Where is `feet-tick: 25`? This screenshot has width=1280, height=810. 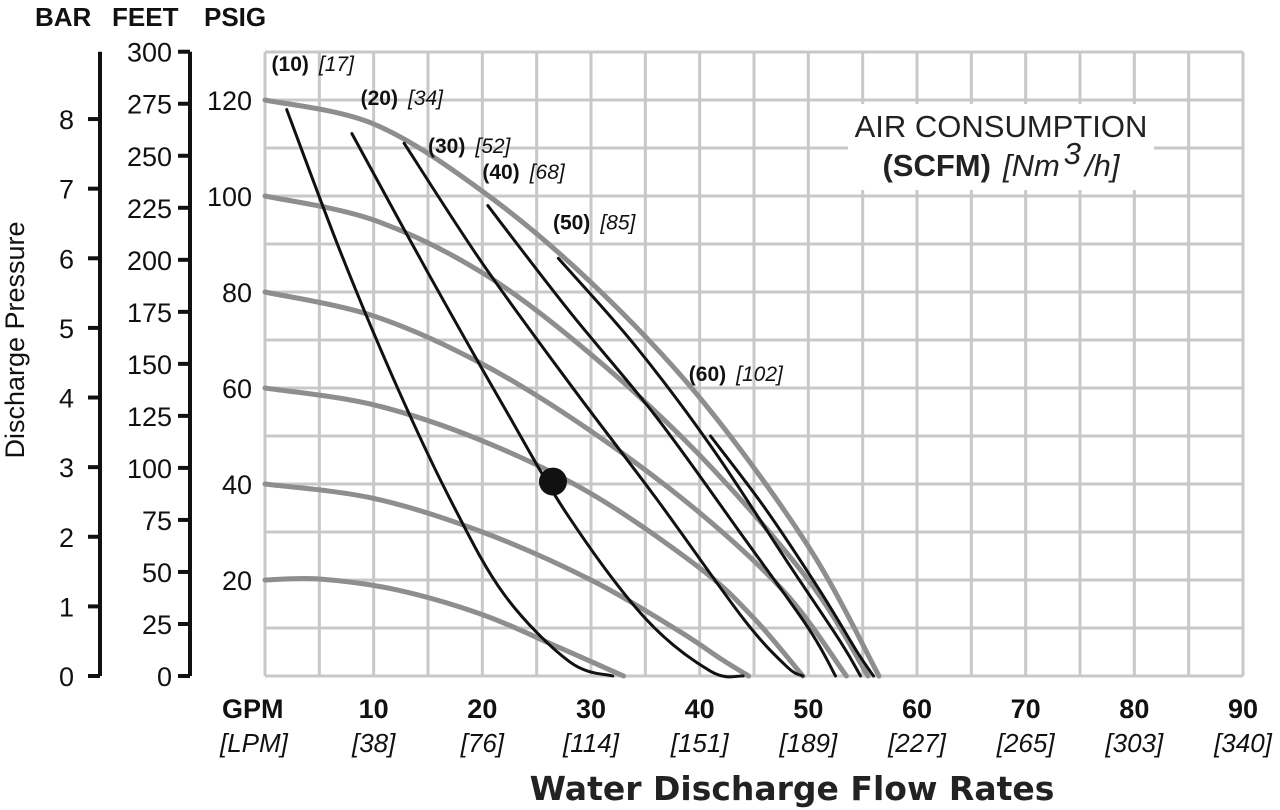
feet-tick: 25 is located at coordinates (157, 625).